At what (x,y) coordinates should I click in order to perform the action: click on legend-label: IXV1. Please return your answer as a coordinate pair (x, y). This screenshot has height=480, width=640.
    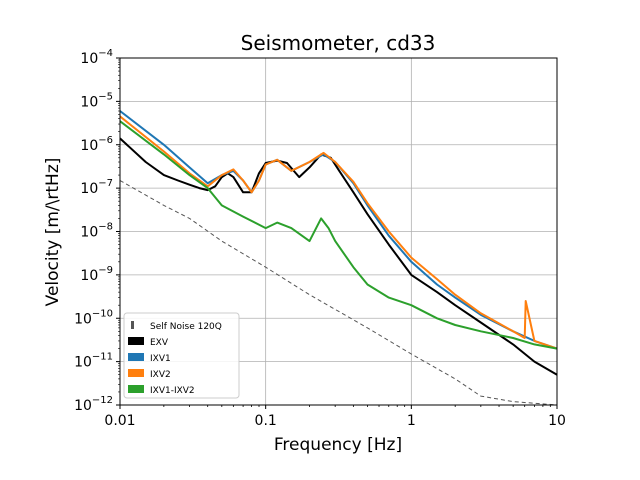
    Looking at the image, I should click on (160, 359).